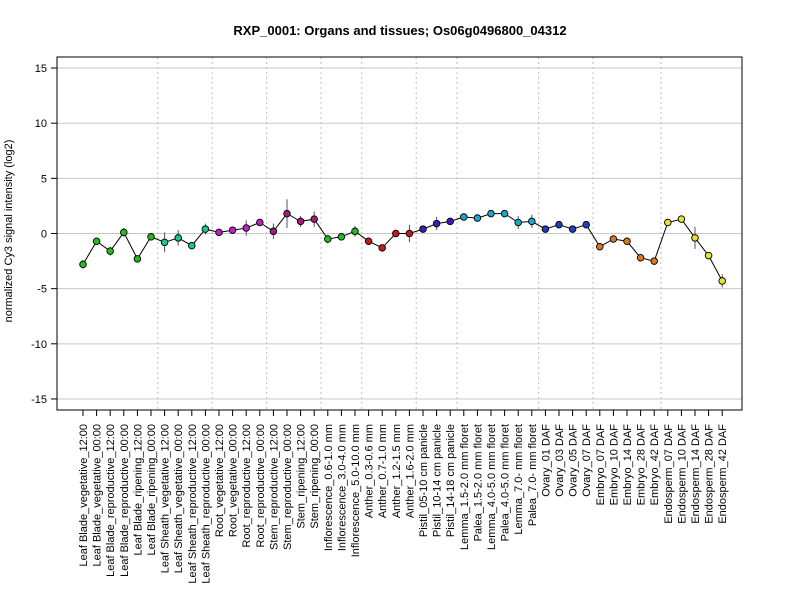  What do you see at coordinates (696, 474) in the screenshot?
I see `x-tick-label: Endosperm_14 DAF` at bounding box center [696, 474].